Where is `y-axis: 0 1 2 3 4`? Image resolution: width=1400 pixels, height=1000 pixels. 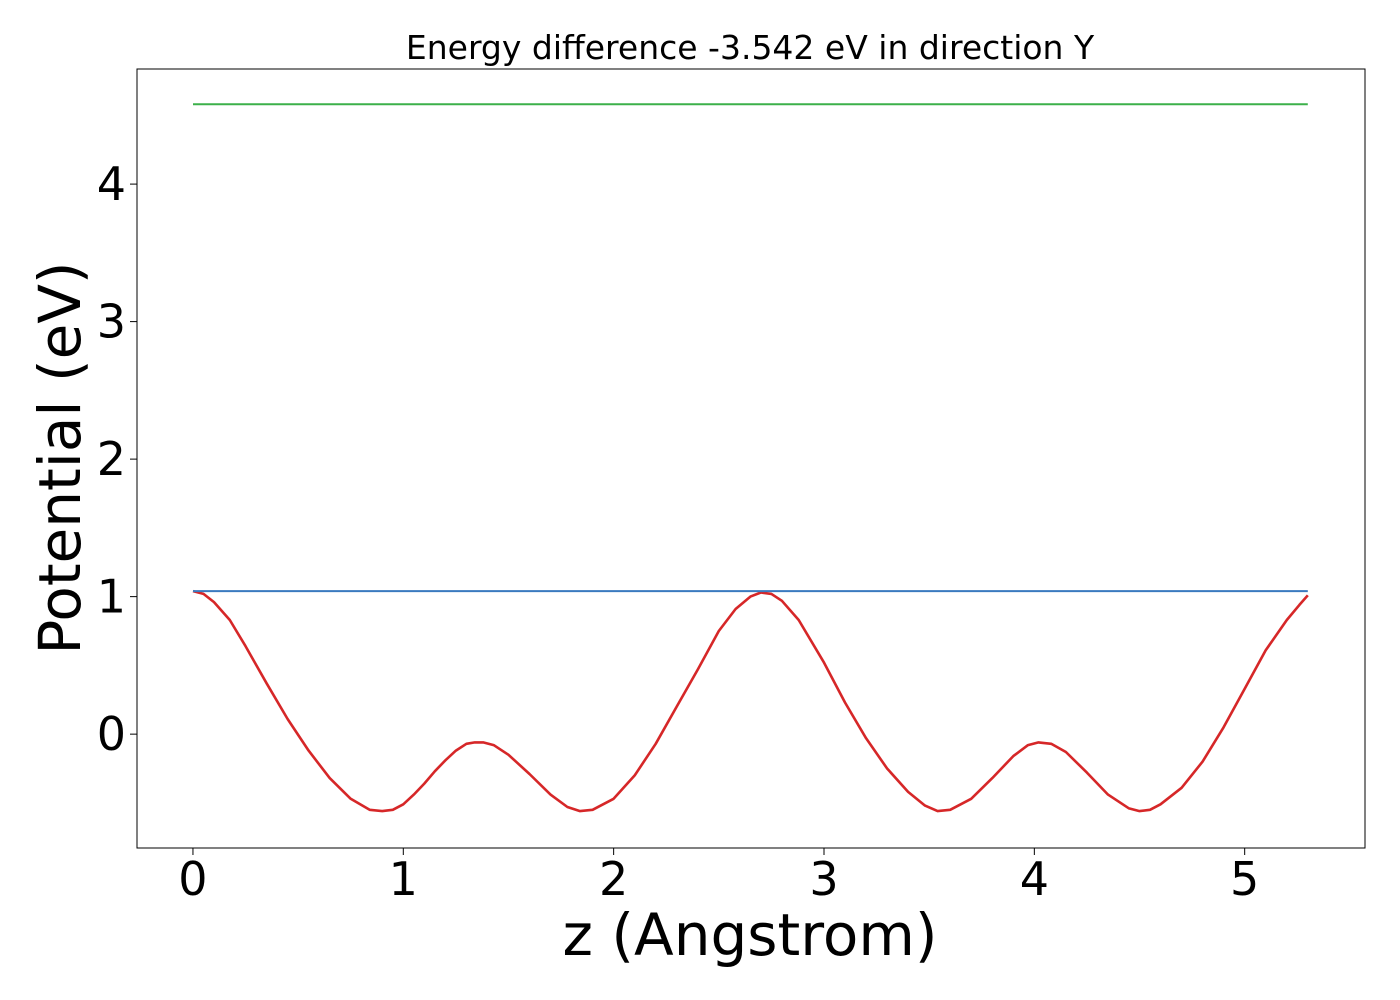
y-axis: 0 1 2 3 4 is located at coordinates (117, 459).